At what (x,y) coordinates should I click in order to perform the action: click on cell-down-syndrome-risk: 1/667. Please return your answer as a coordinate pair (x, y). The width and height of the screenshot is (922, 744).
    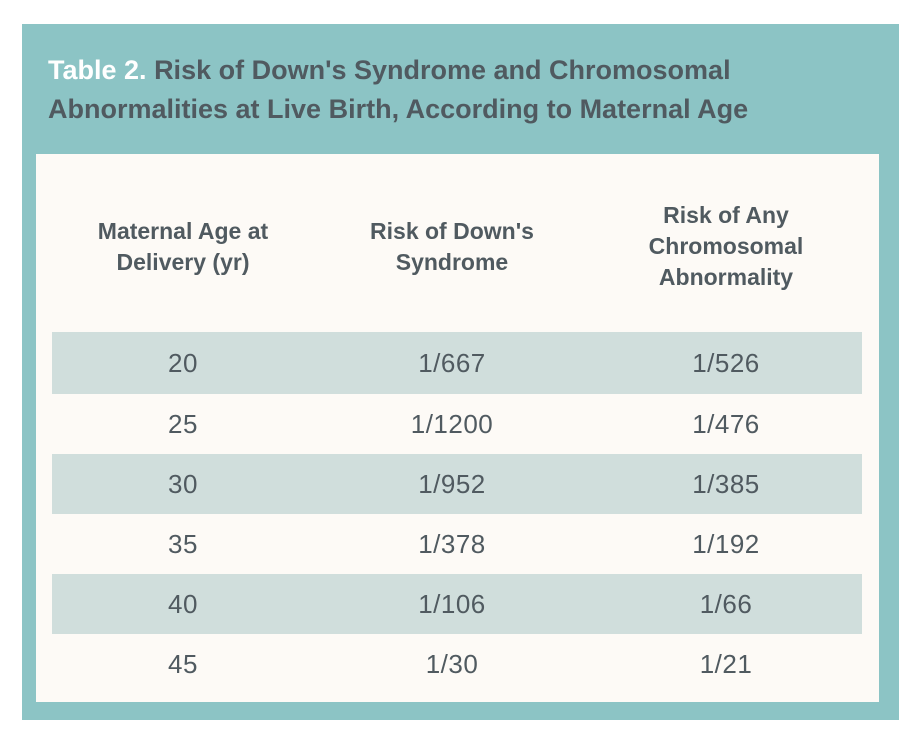
    Looking at the image, I should click on (452, 362).